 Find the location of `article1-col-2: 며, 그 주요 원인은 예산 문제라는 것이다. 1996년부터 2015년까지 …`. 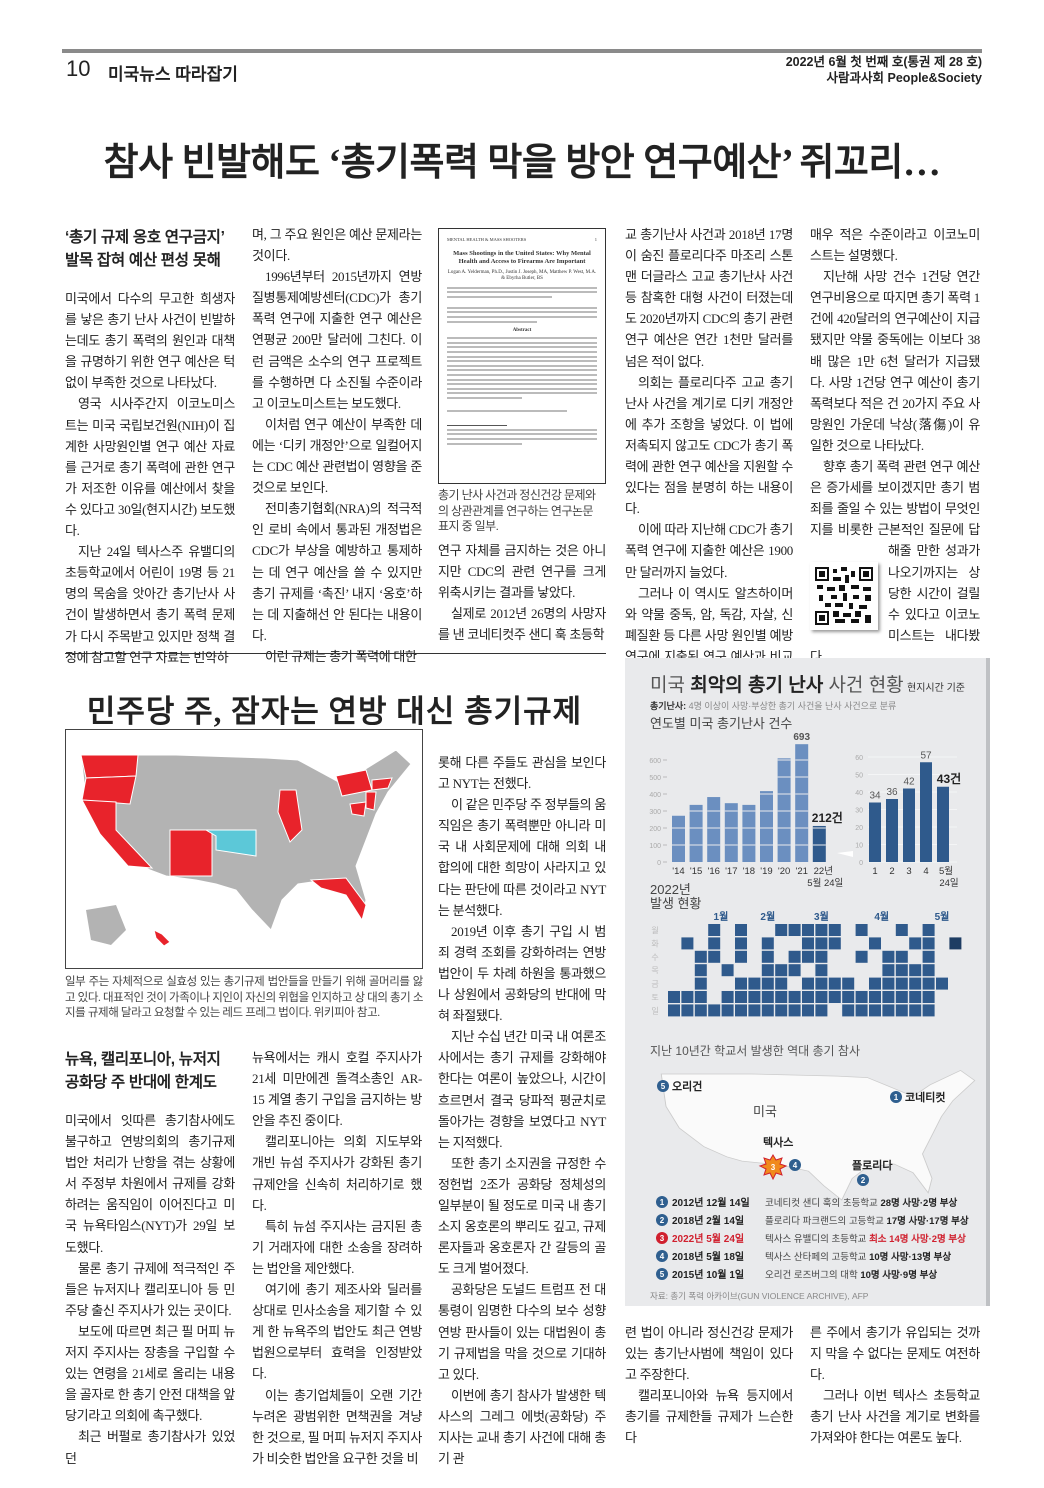

article1-col-2: 며, 그 주요 원인은 예산 문제라는 것이다. 1996년부터 2015년까지 … is located at coordinates (337, 445).